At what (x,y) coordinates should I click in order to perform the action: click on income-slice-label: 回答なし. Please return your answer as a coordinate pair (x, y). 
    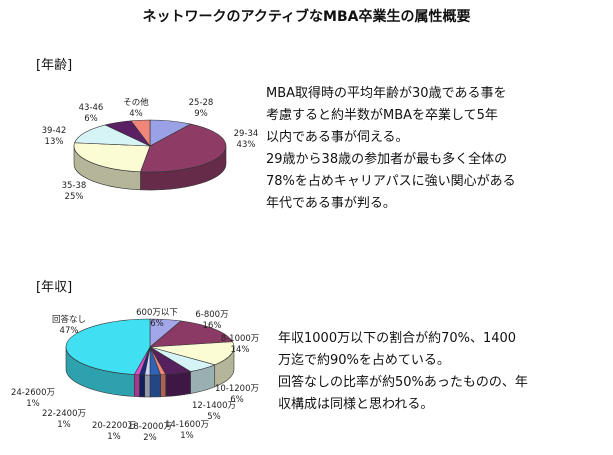
    Looking at the image, I should click on (69, 319).